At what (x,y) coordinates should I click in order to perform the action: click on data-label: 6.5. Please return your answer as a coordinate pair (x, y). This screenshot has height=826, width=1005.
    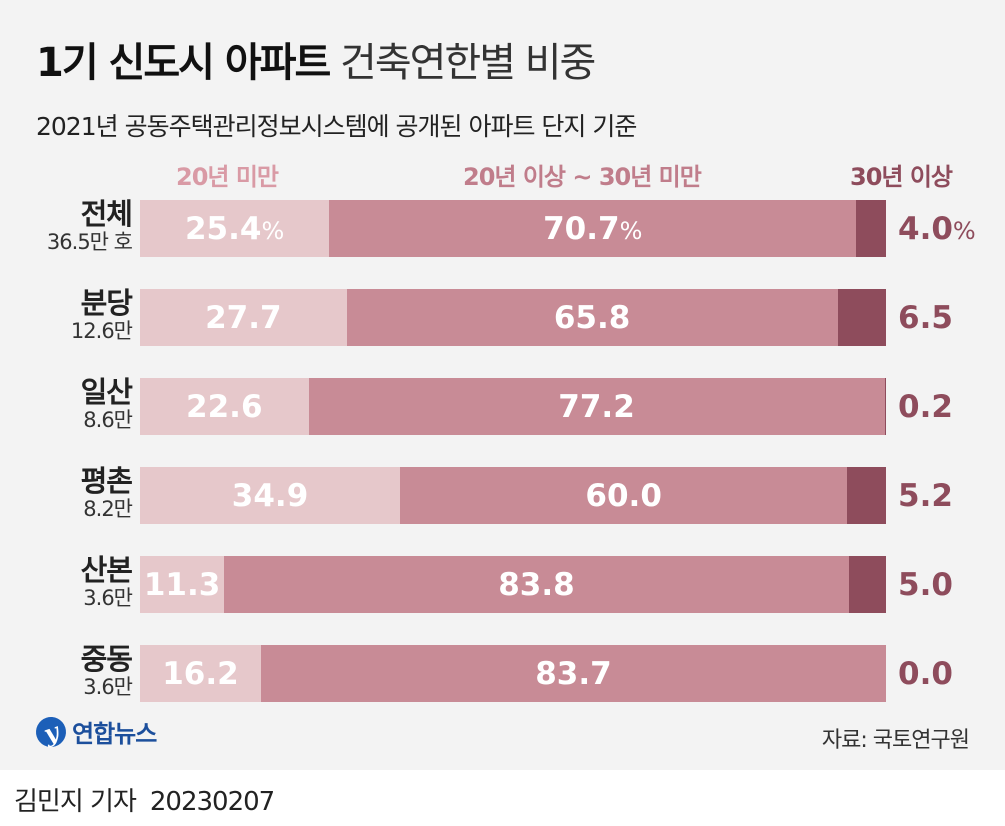
    Looking at the image, I should click on (925, 317).